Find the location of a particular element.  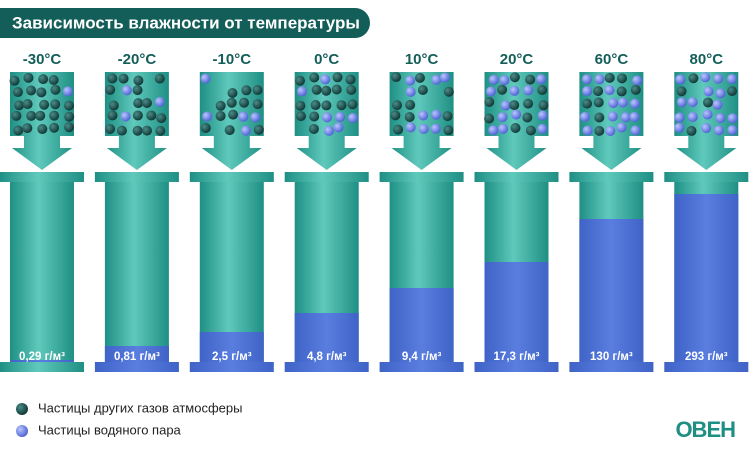

humidity-label: 4,8 г/м³ is located at coordinates (327, 357).